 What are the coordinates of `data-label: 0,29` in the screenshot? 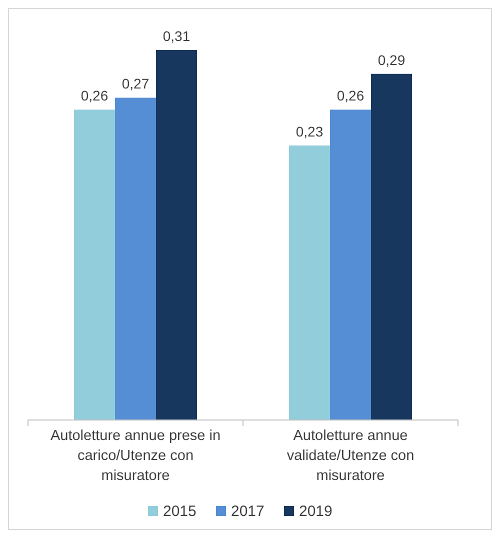 It's located at (392, 60).